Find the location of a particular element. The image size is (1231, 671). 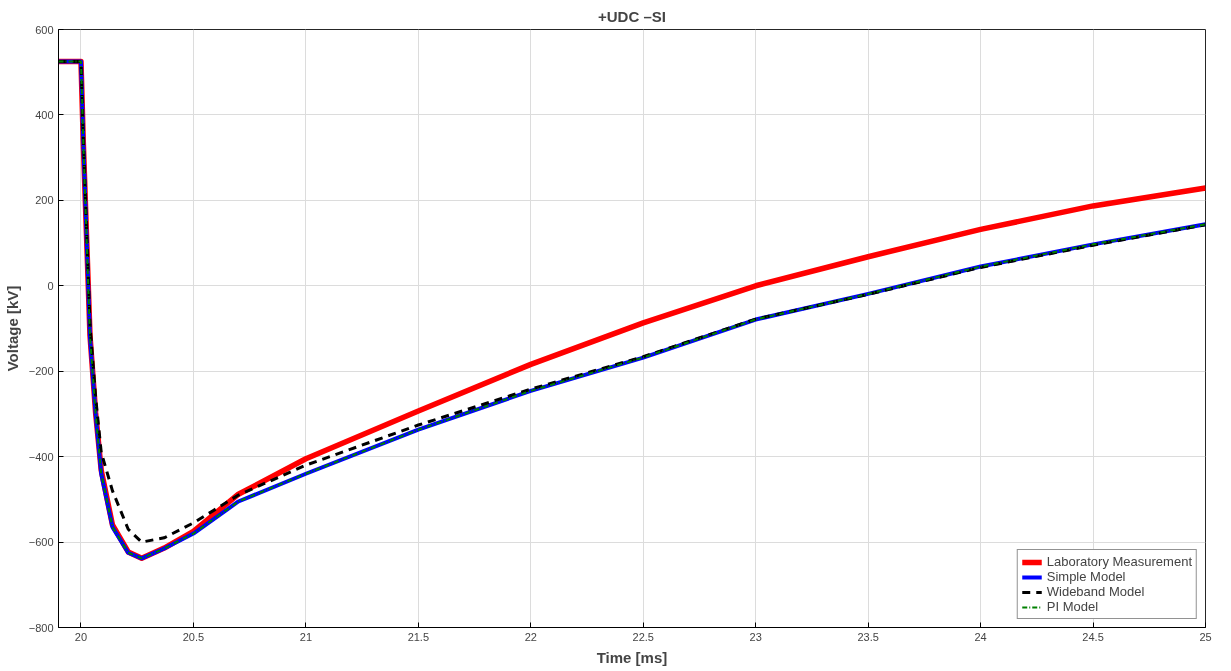

x-tick-label: 21.5 is located at coordinates (418, 636).